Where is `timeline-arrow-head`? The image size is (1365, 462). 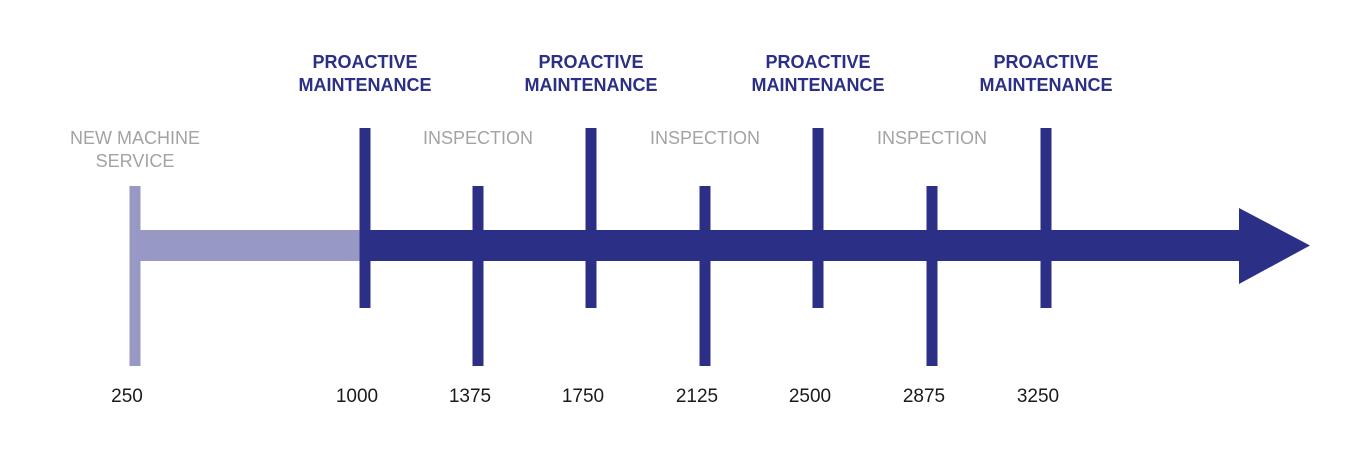 timeline-arrow-head is located at coordinates (1274, 246).